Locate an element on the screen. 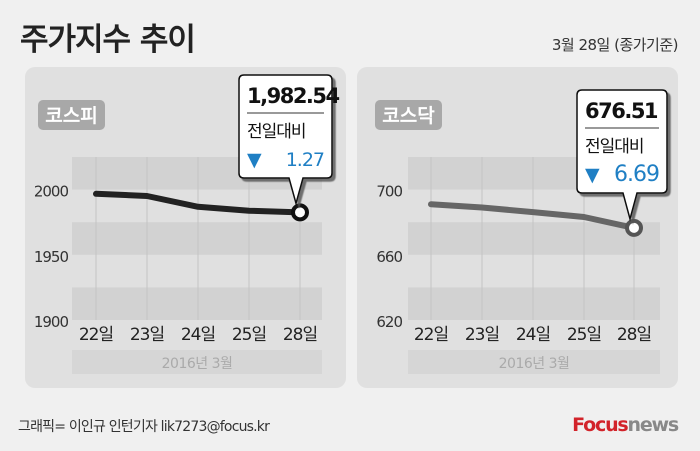 The image size is (700, 451). y-tick-label: 1900 is located at coordinates (51, 322).